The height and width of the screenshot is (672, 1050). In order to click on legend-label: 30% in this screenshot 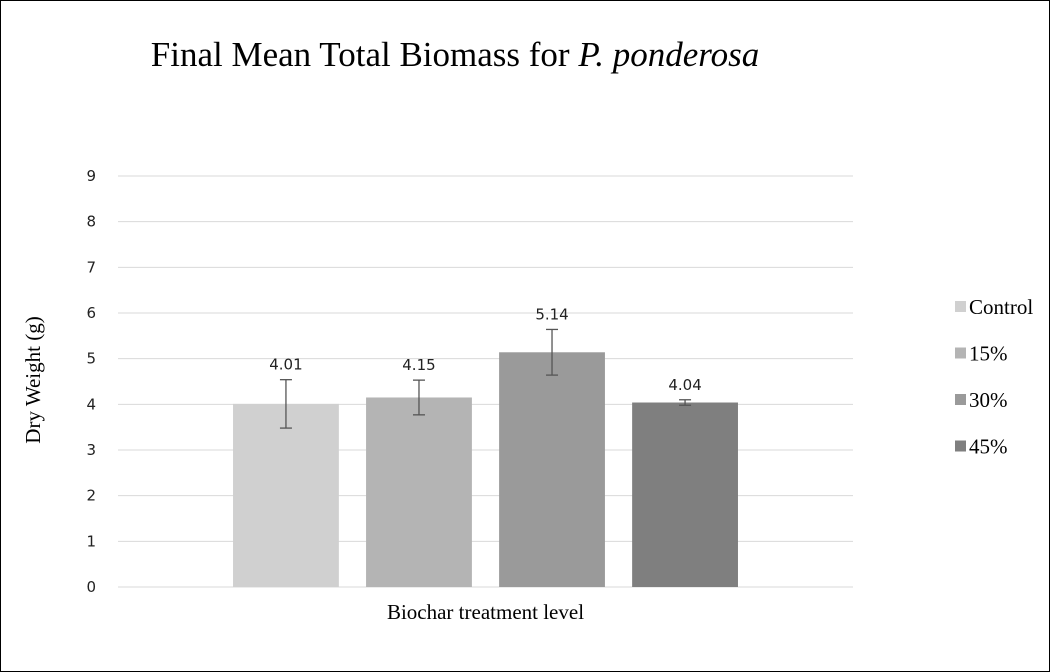, I will do `click(988, 400)`.